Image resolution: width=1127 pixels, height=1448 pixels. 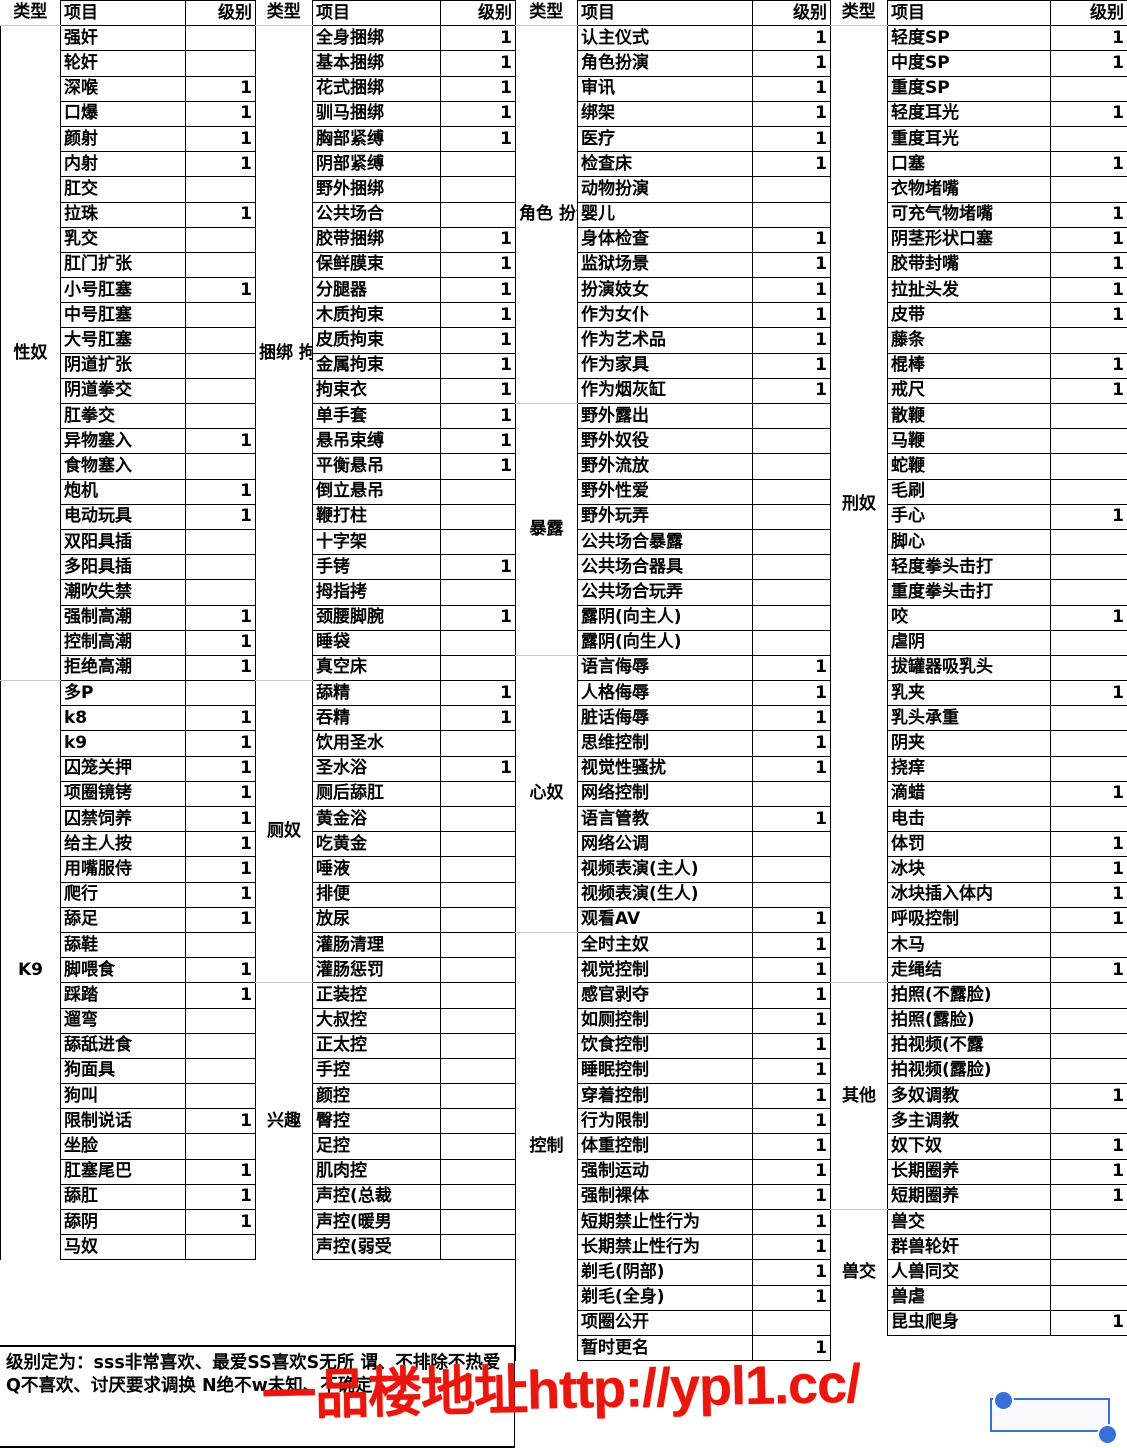 I want to click on type-cell: 角色 扮演, so click(x=546, y=214).